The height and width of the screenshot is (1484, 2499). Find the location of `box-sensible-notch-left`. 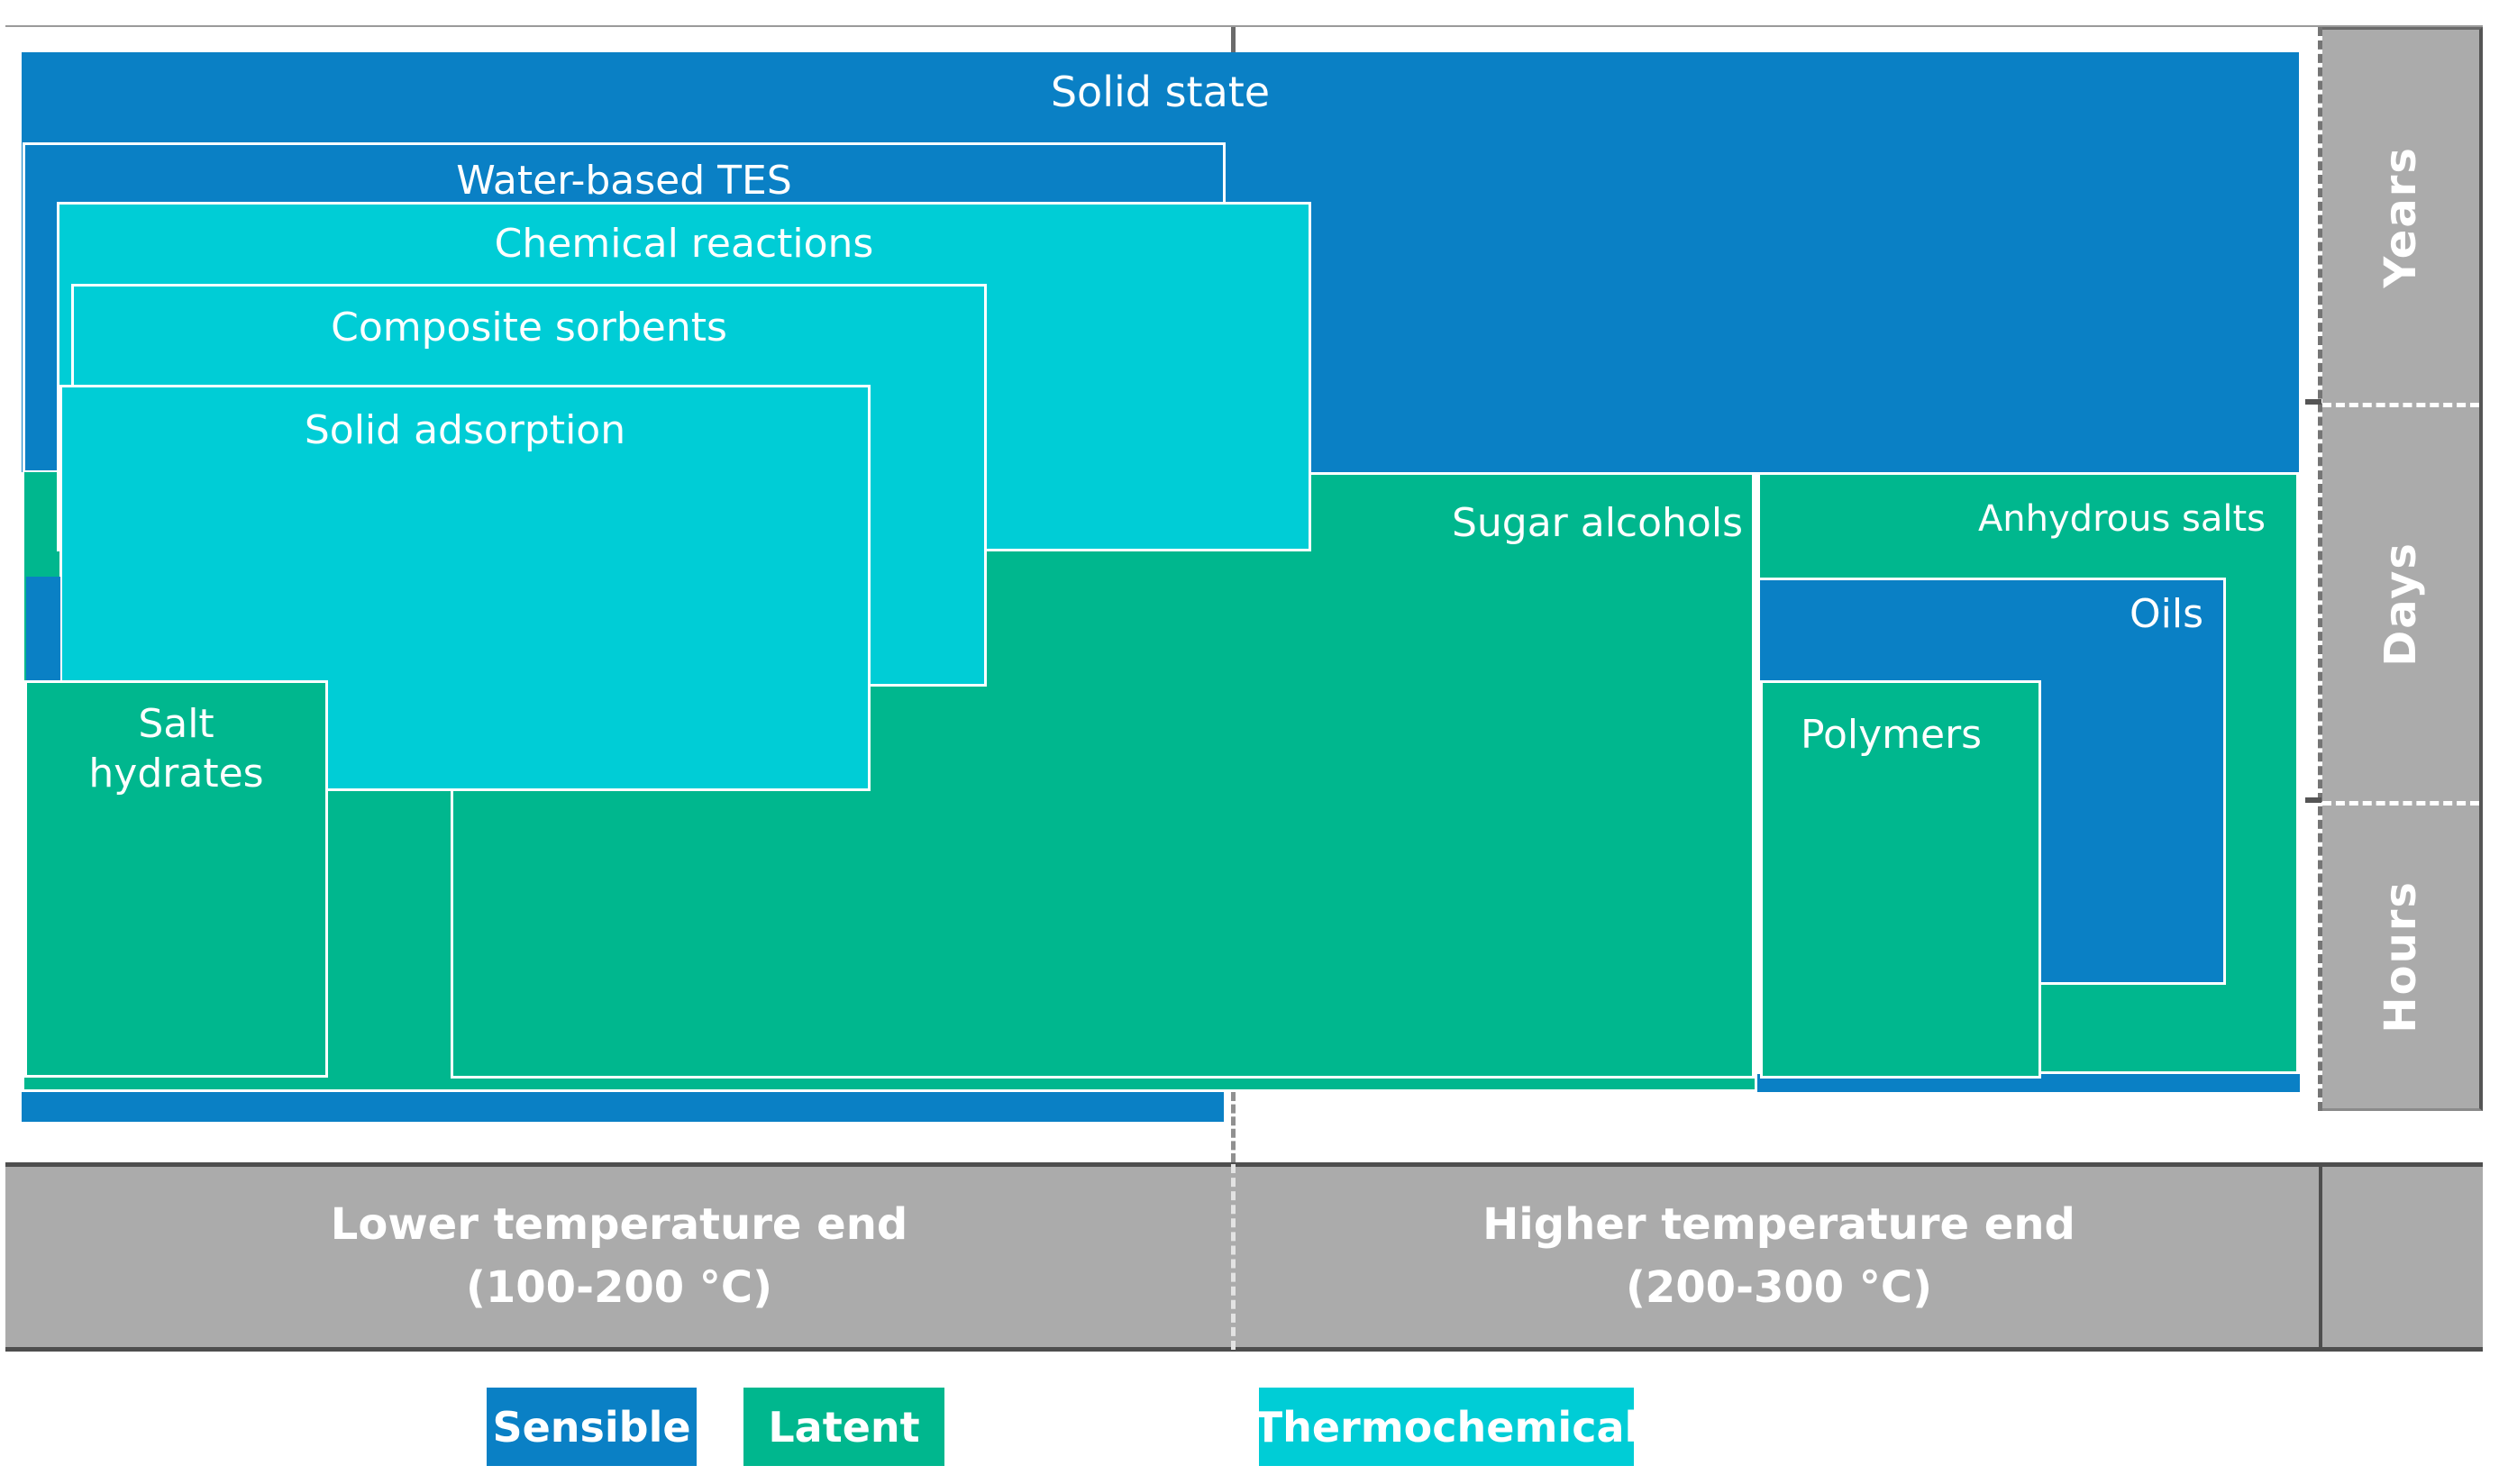

box-sensible-notch-left is located at coordinates (43, 629).